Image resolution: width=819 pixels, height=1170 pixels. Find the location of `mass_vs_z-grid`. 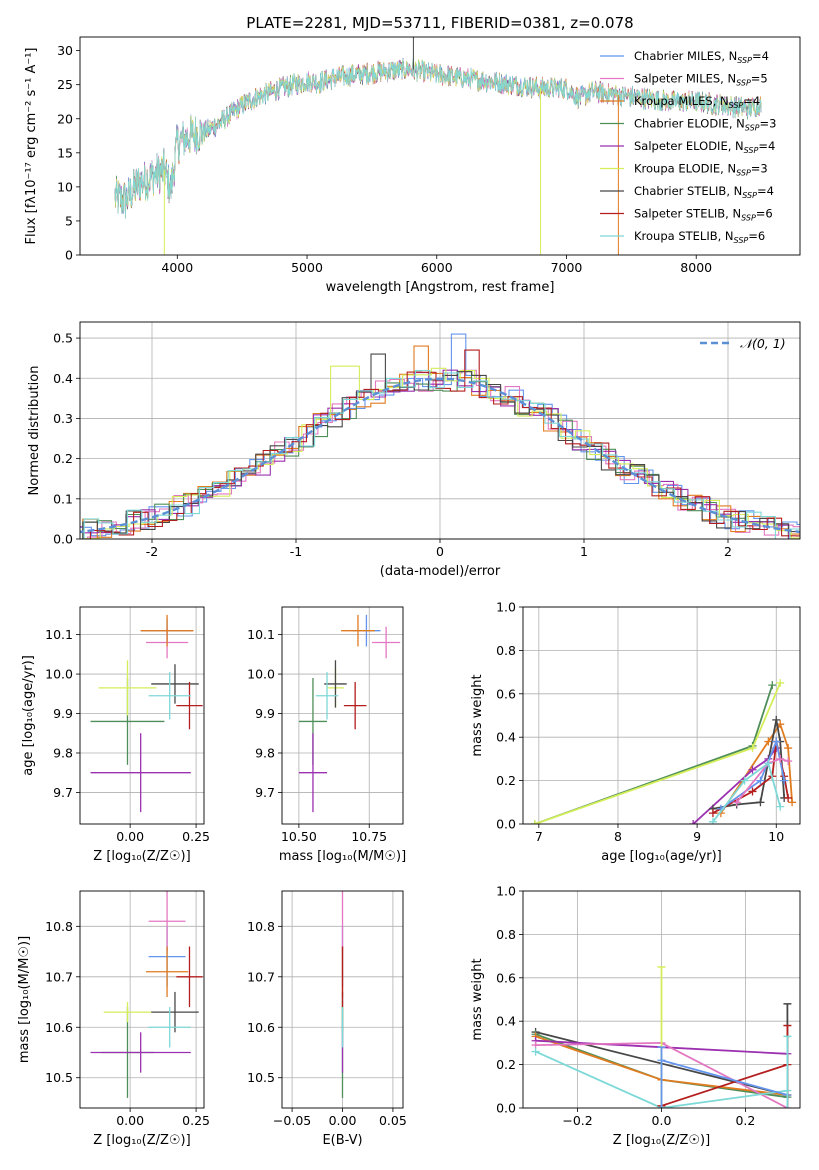

mass_vs_z-grid is located at coordinates (142, 999).